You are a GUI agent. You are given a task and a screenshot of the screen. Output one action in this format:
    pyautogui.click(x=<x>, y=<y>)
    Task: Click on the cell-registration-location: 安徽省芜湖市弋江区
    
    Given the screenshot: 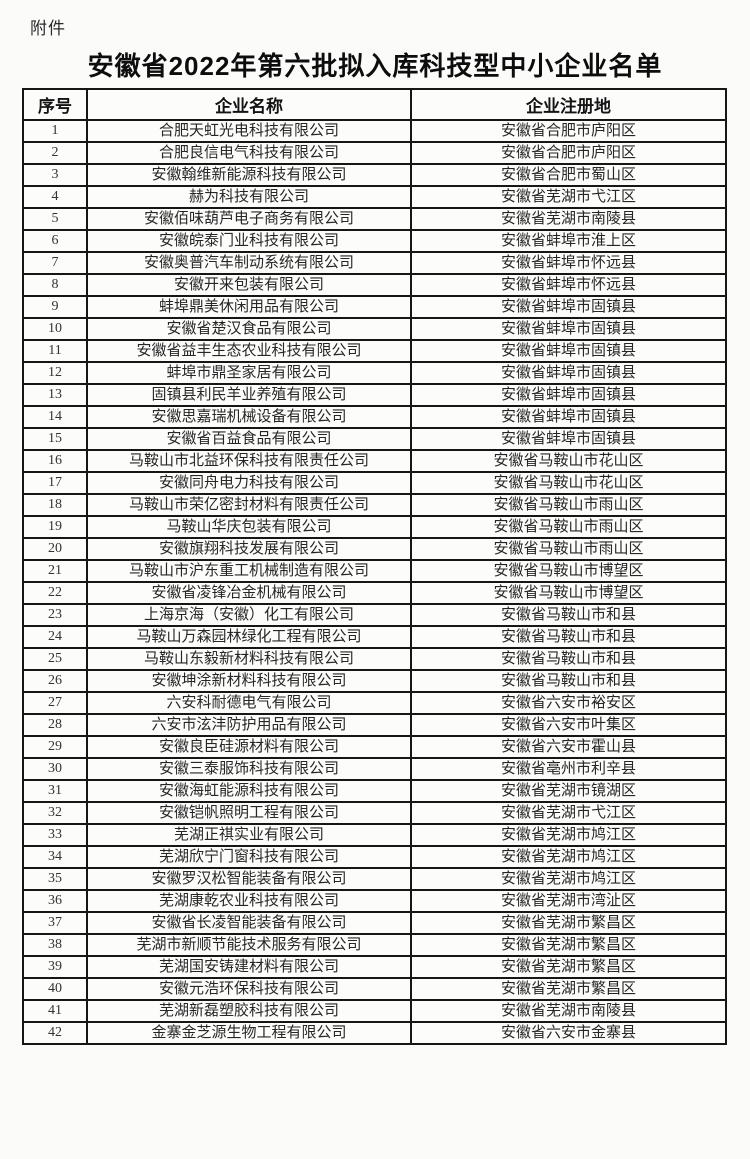 What is the action you would take?
    pyautogui.click(x=568, y=813)
    